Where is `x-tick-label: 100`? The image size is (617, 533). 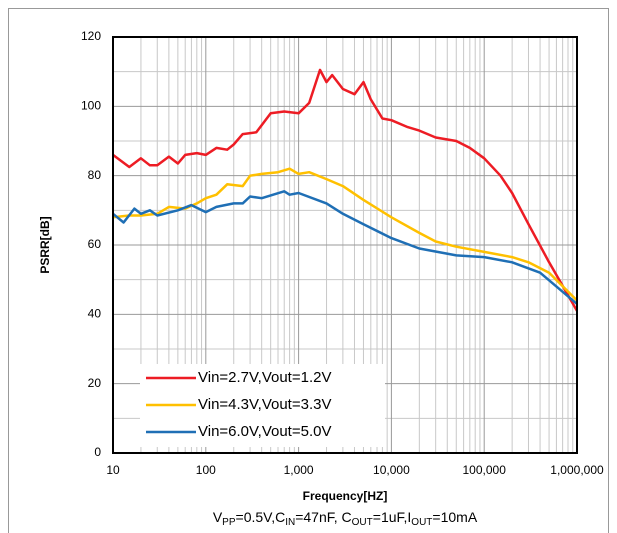 x-tick-label: 100 is located at coordinates (206, 470).